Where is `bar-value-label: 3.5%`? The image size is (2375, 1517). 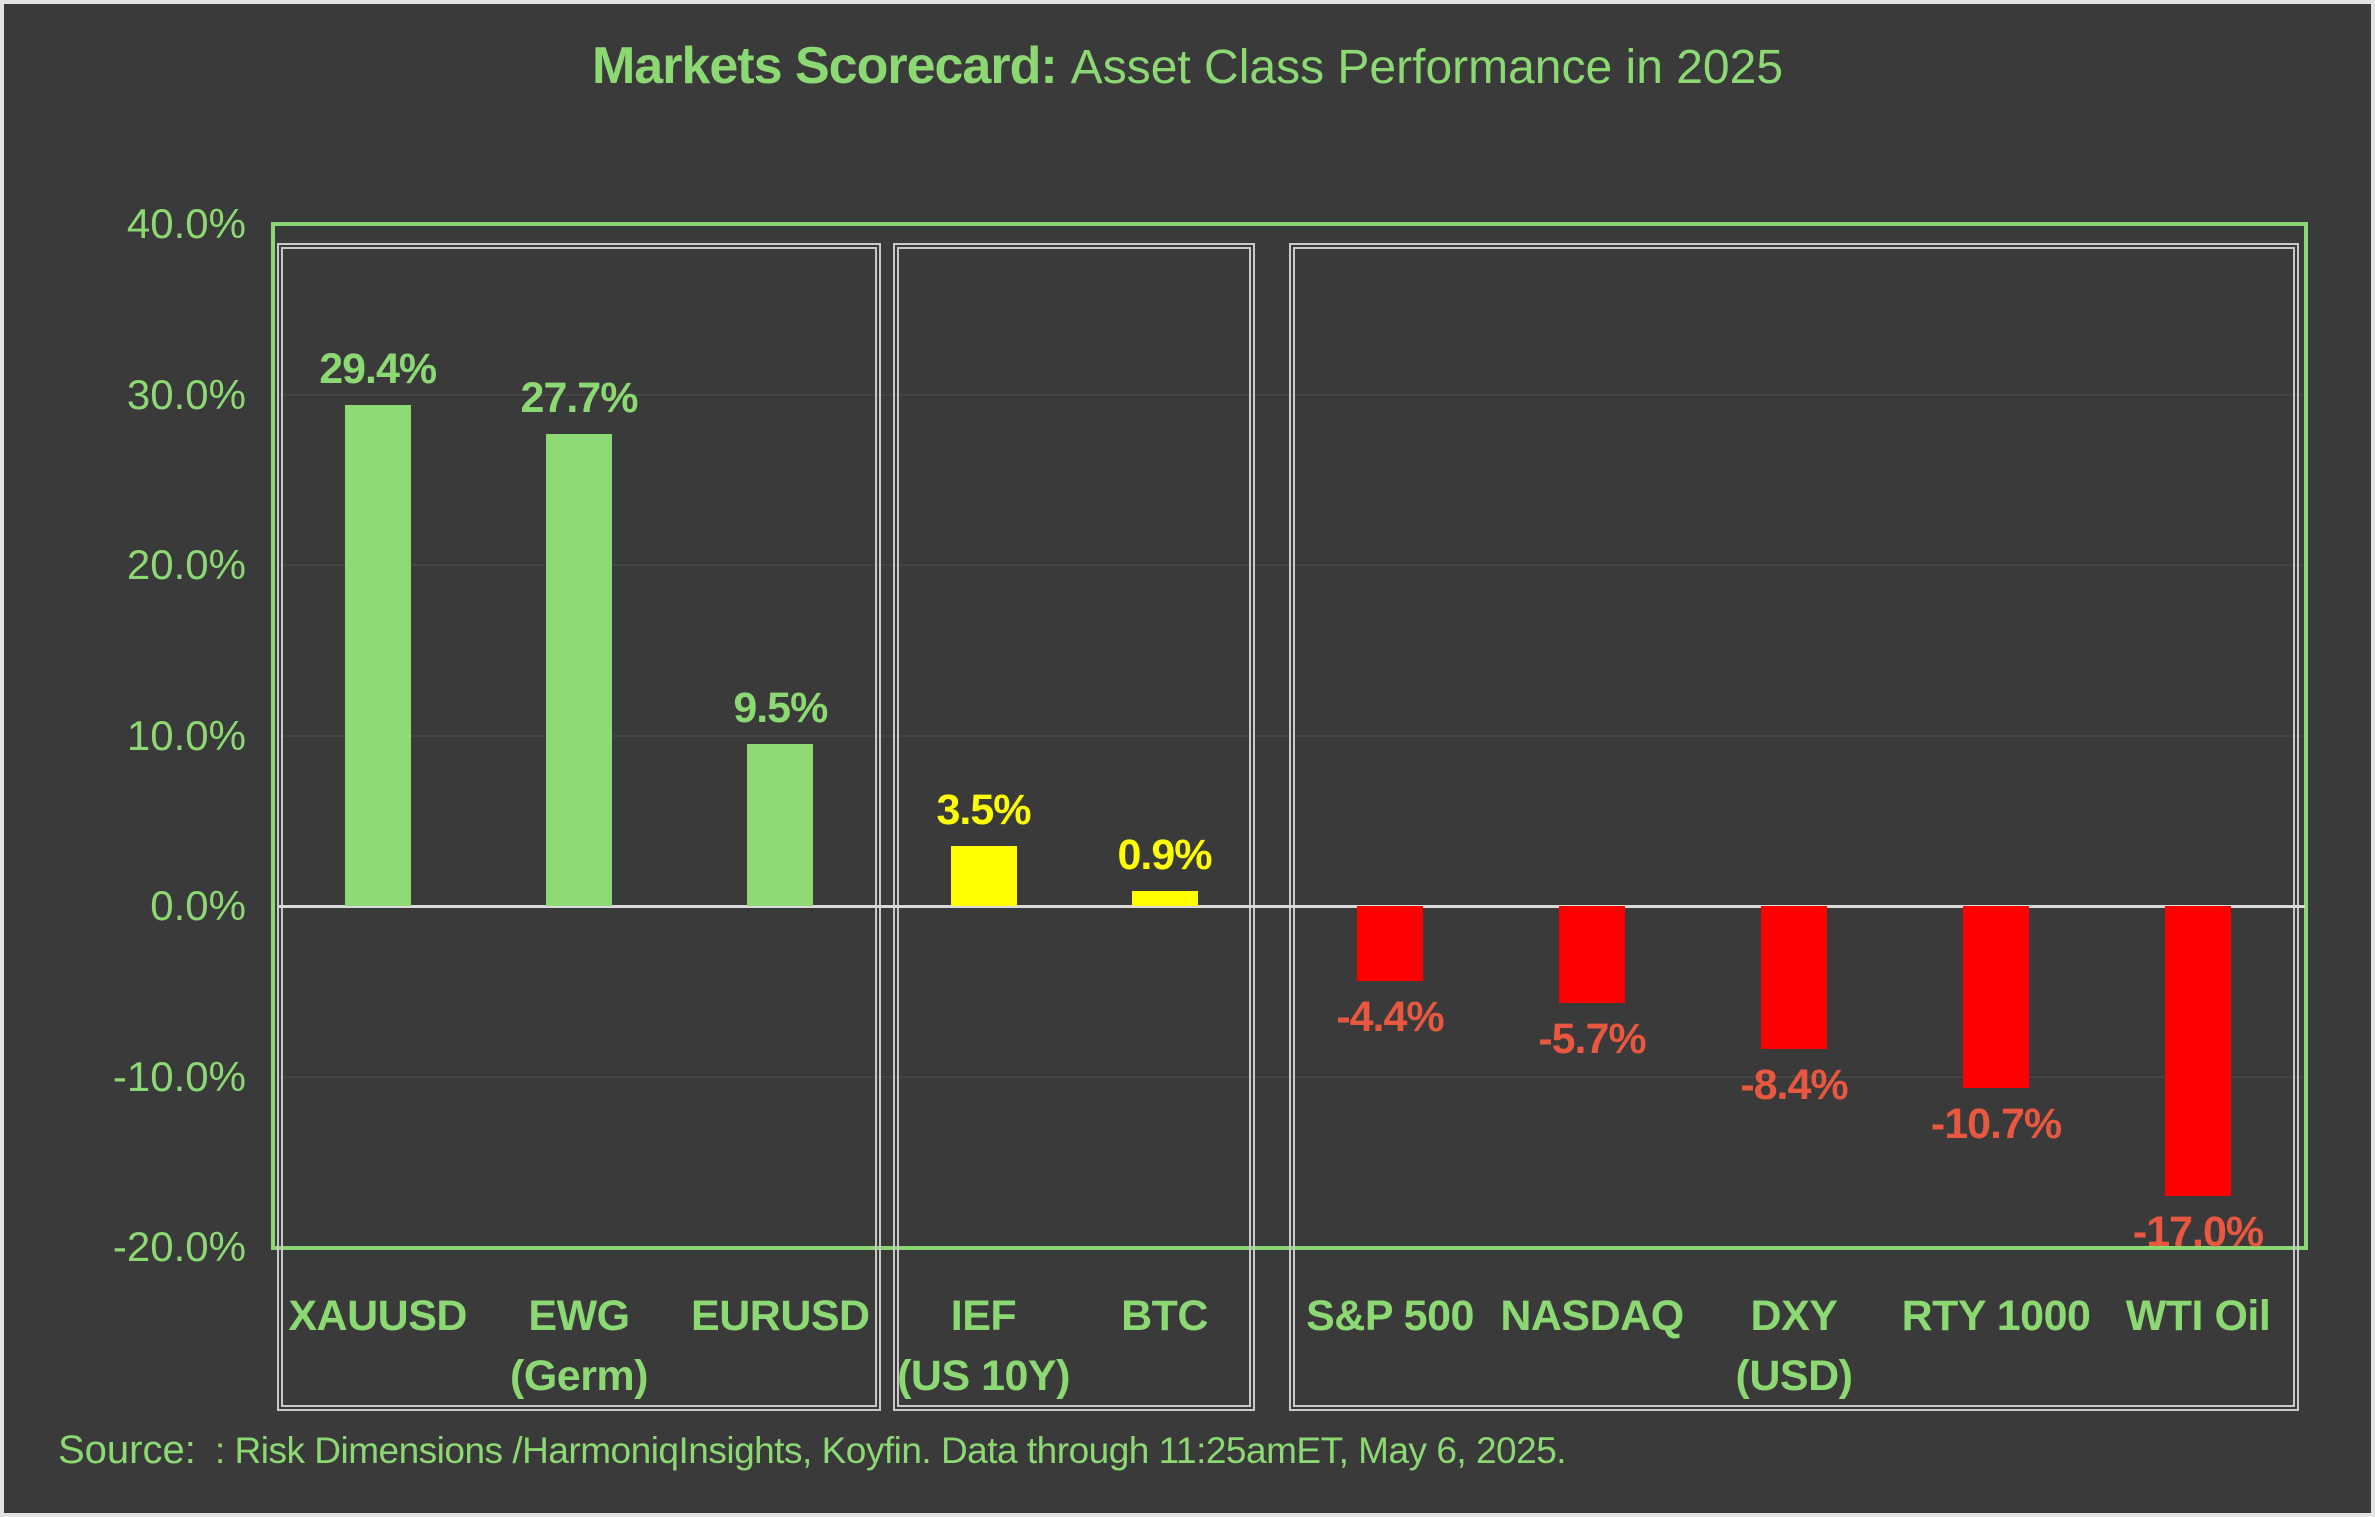 bar-value-label: 3.5% is located at coordinates (983, 810).